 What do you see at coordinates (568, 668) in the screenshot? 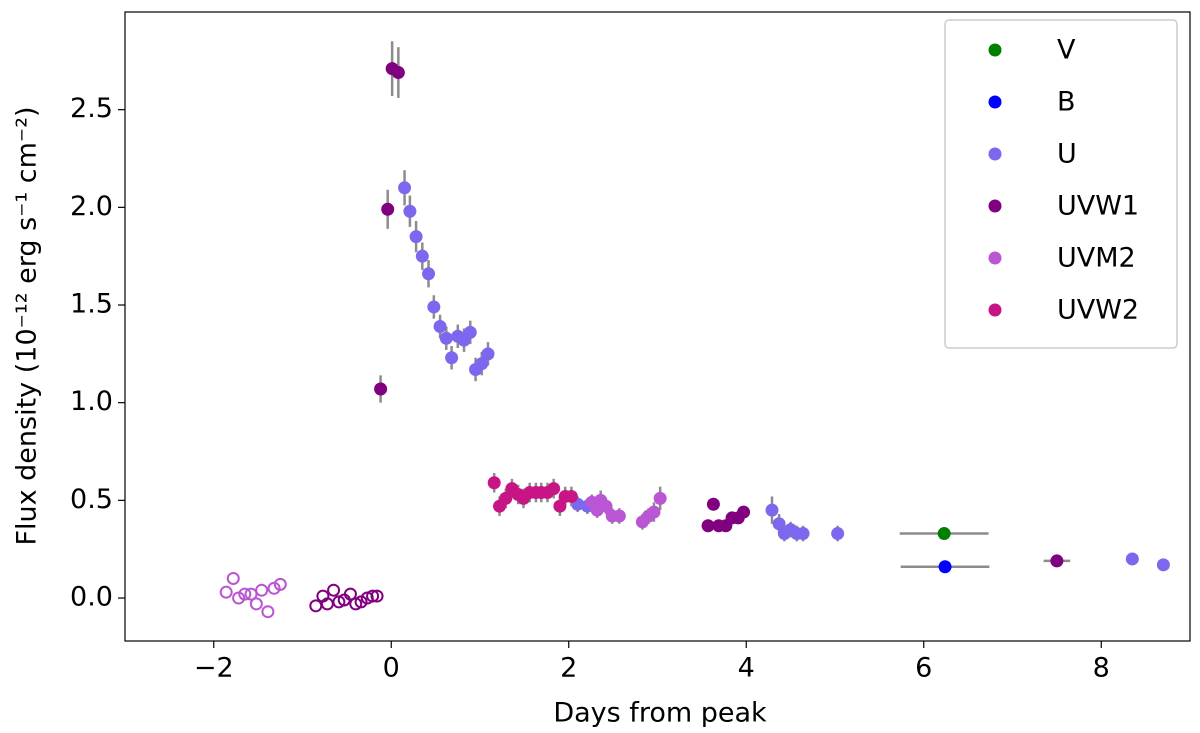
I see `x-tick-label: 2` at bounding box center [568, 668].